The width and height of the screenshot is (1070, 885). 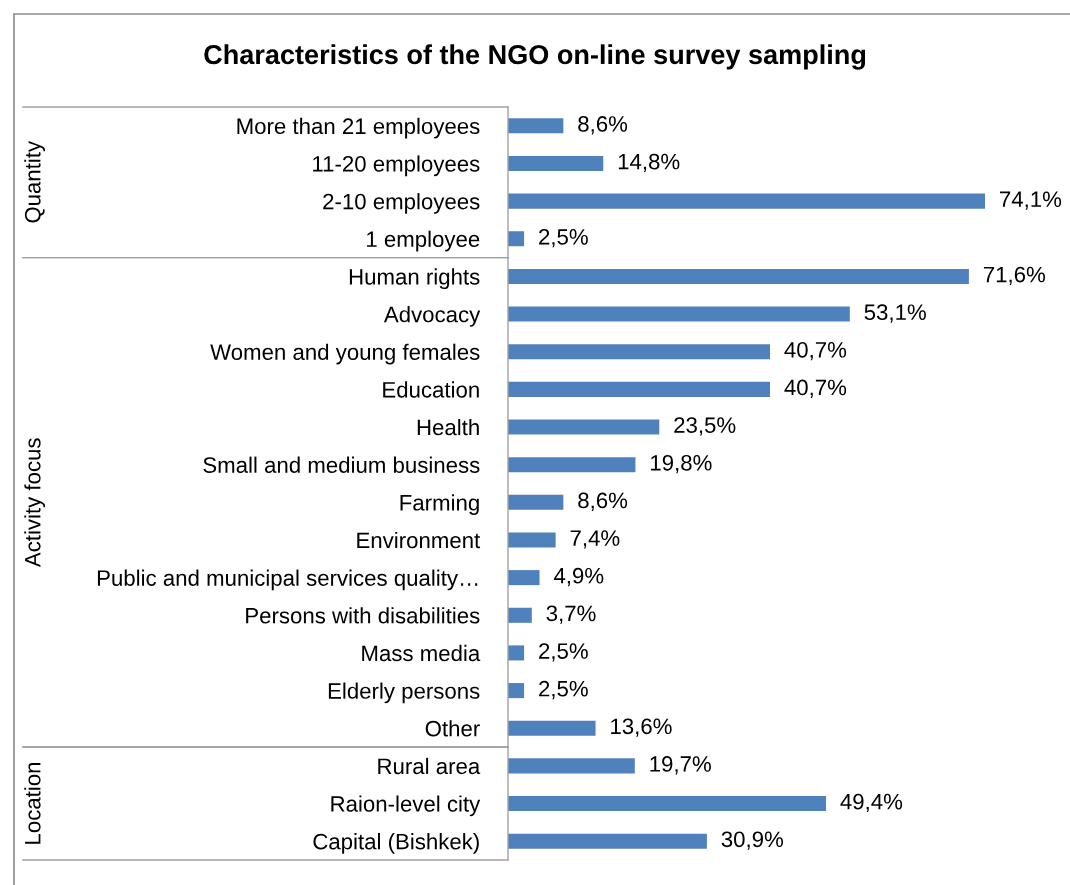 What do you see at coordinates (681, 464) in the screenshot?
I see `data-label: 19,8%` at bounding box center [681, 464].